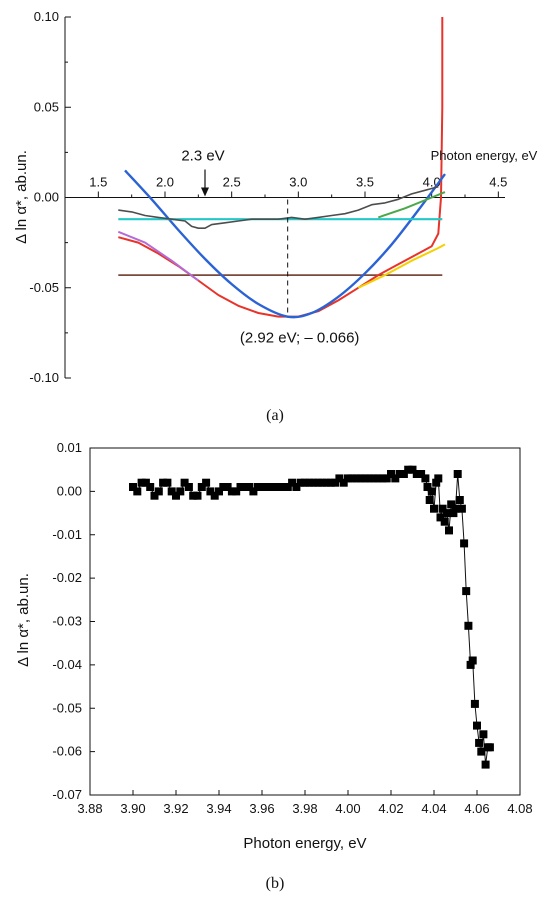 This screenshot has width=550, height=900. What do you see at coordinates (519, 808) in the screenshot?
I see `x-tick-label: 4.08` at bounding box center [519, 808].